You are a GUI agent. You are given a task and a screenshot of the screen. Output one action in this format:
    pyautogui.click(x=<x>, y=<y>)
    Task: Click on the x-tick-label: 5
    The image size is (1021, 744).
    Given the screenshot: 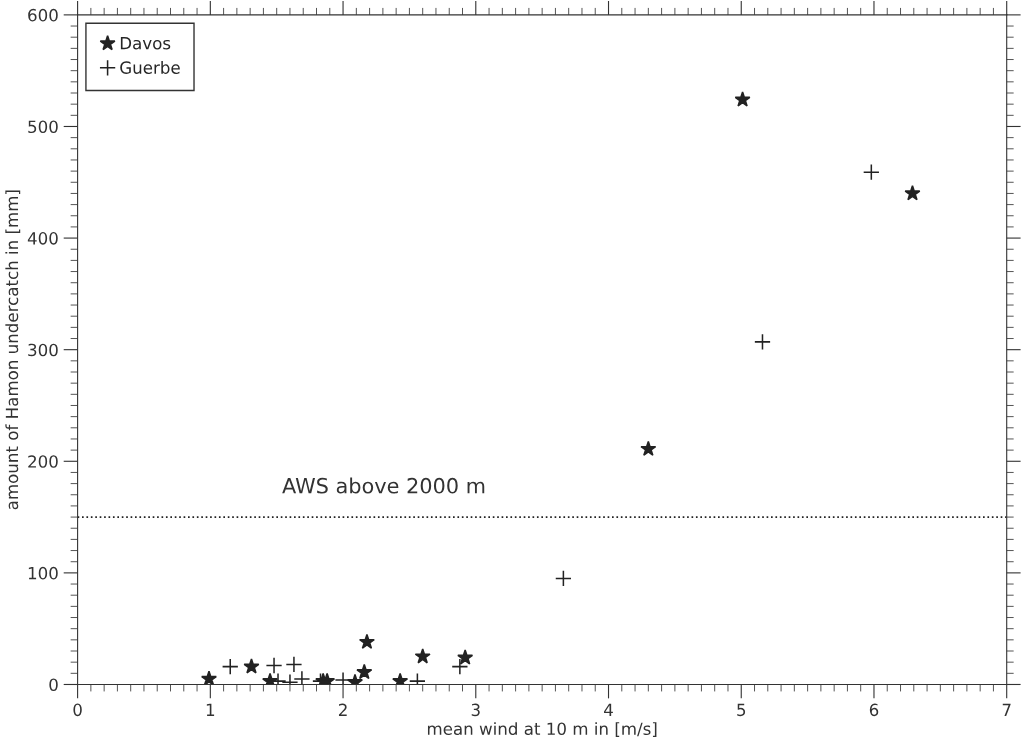 What is the action you would take?
    pyautogui.click(x=741, y=710)
    